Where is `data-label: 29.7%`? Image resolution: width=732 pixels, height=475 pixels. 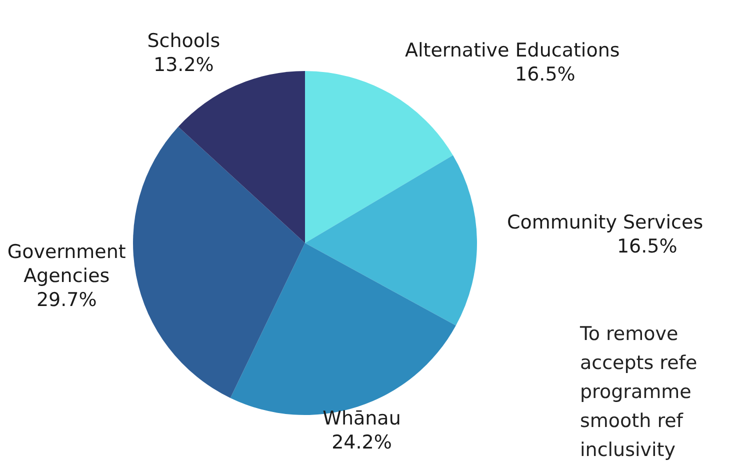 data-label: 29.7% is located at coordinates (66, 300).